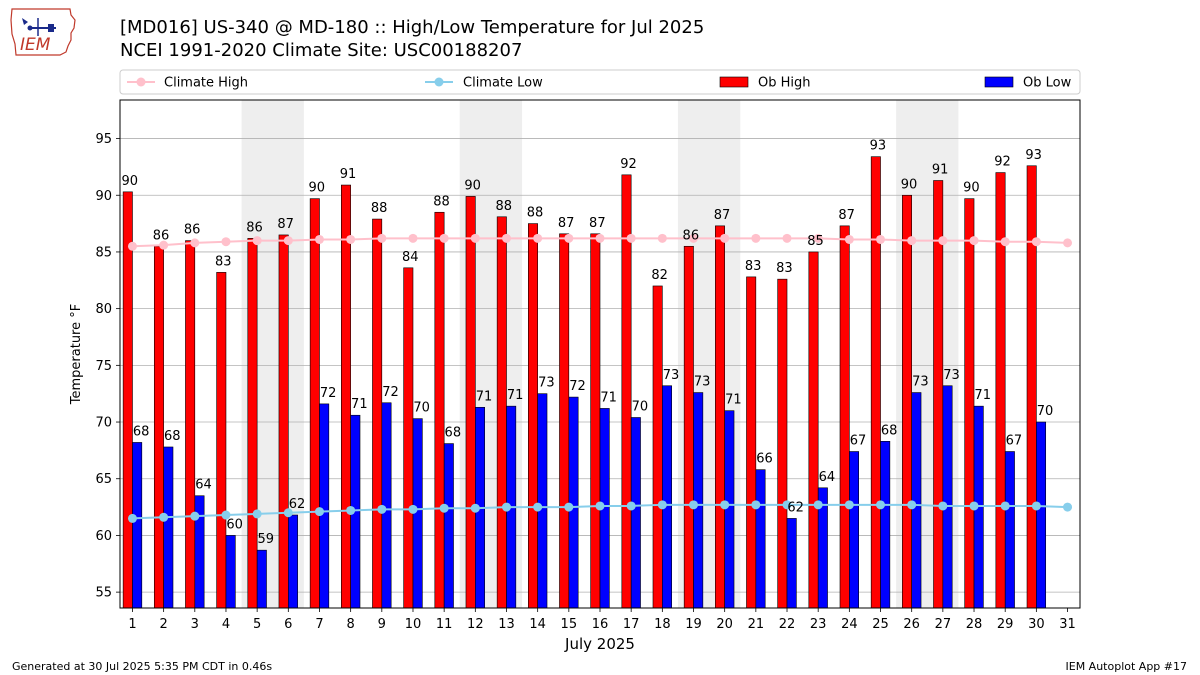  I want to click on ob-high-label: 88, so click(504, 206).